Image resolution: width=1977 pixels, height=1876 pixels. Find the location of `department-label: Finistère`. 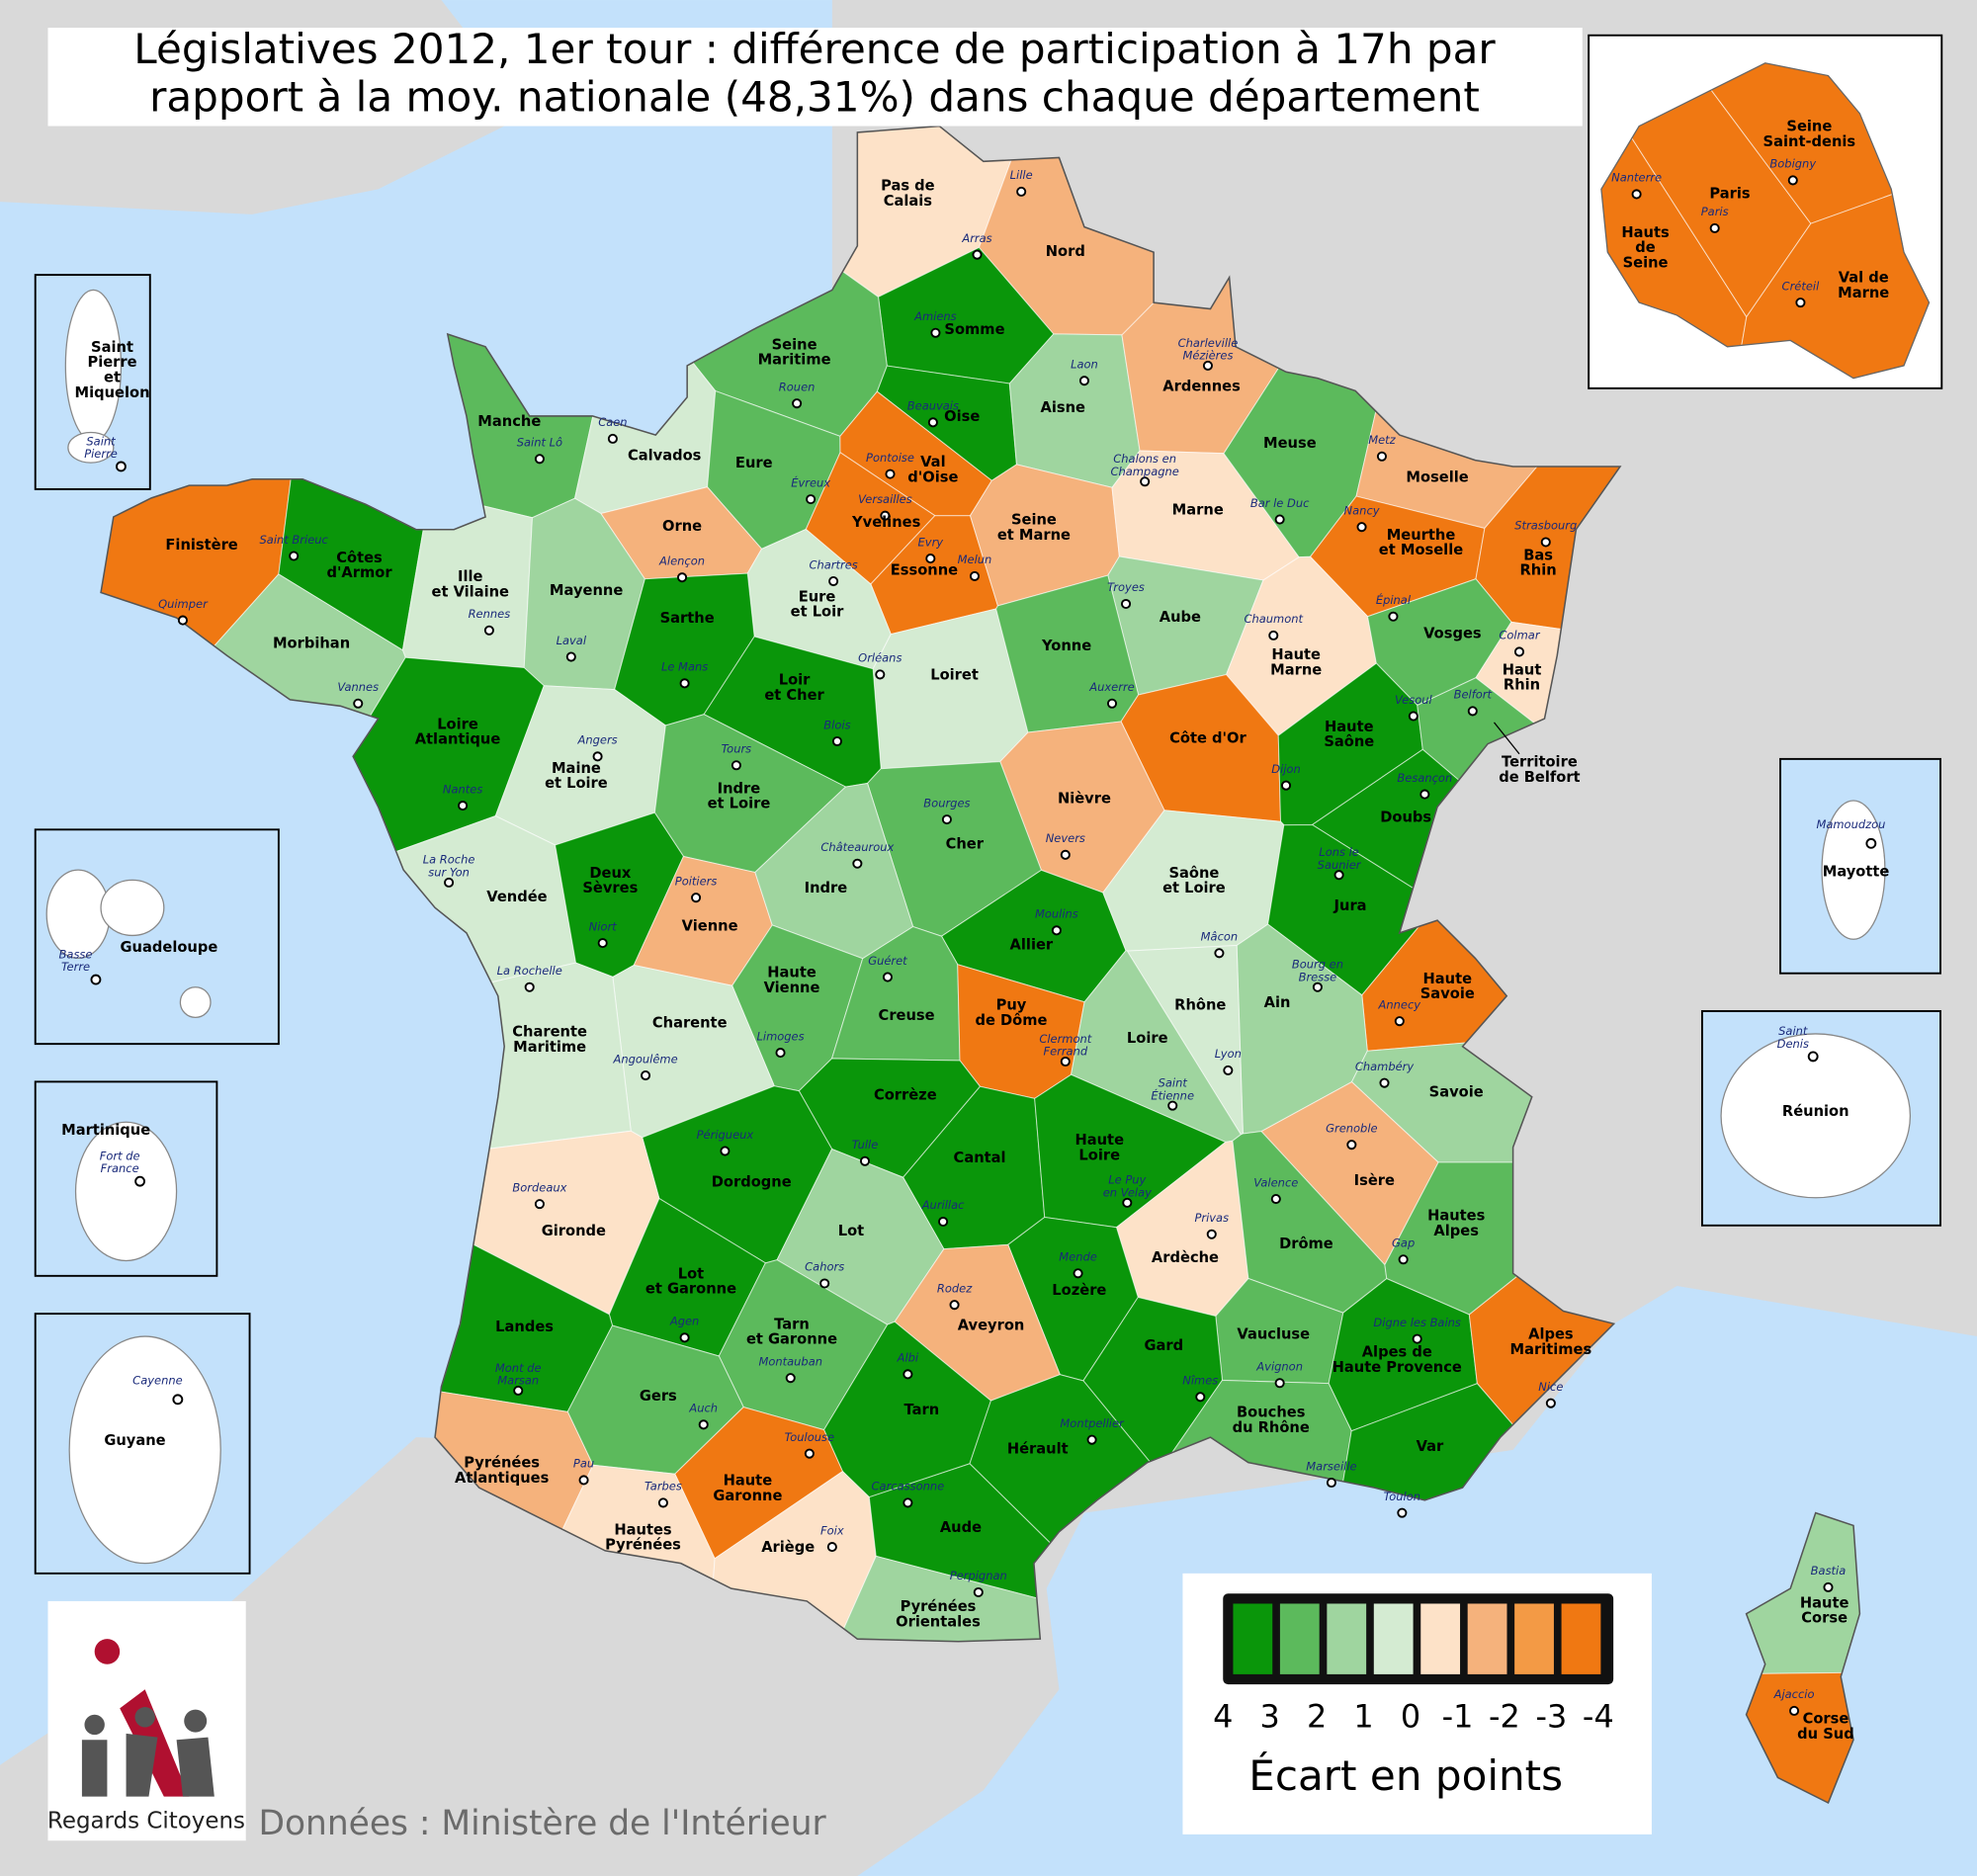

department-label: Finistère is located at coordinates (201, 545).